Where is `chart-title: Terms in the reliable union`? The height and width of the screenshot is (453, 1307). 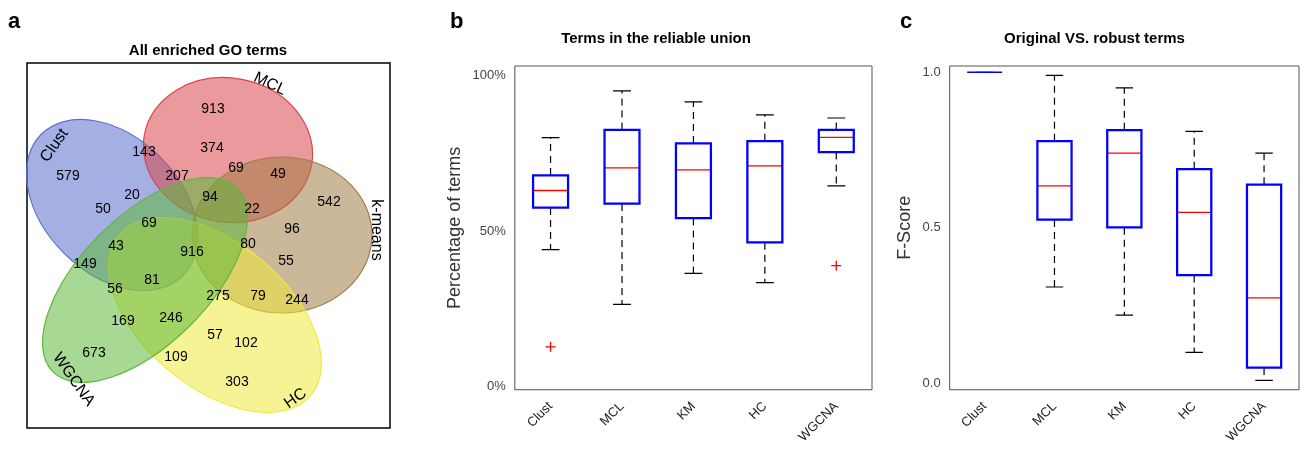 chart-title: Terms in the reliable union is located at coordinates (656, 38).